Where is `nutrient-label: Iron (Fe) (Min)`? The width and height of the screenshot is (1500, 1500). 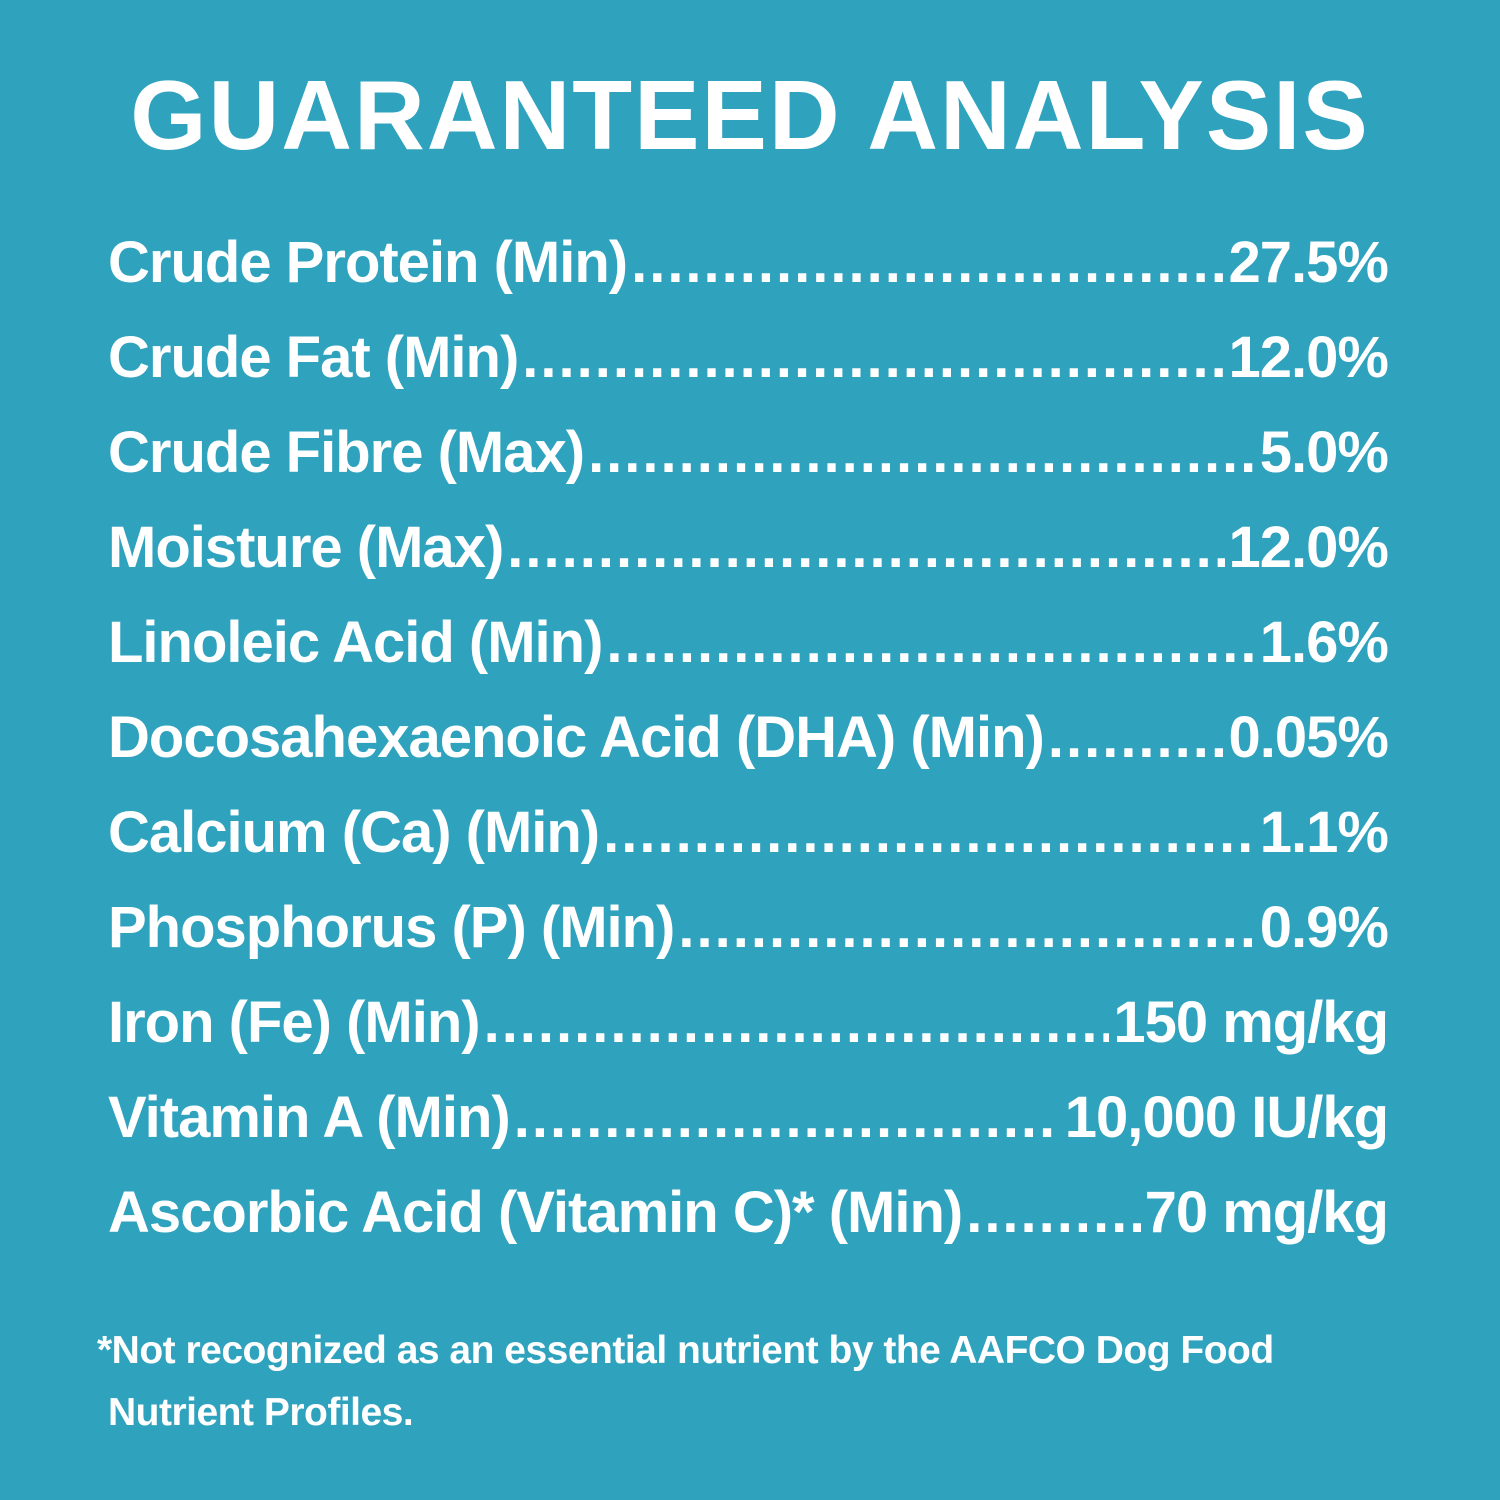
nutrient-label: Iron (Fe) (Min) is located at coordinates (294, 1022).